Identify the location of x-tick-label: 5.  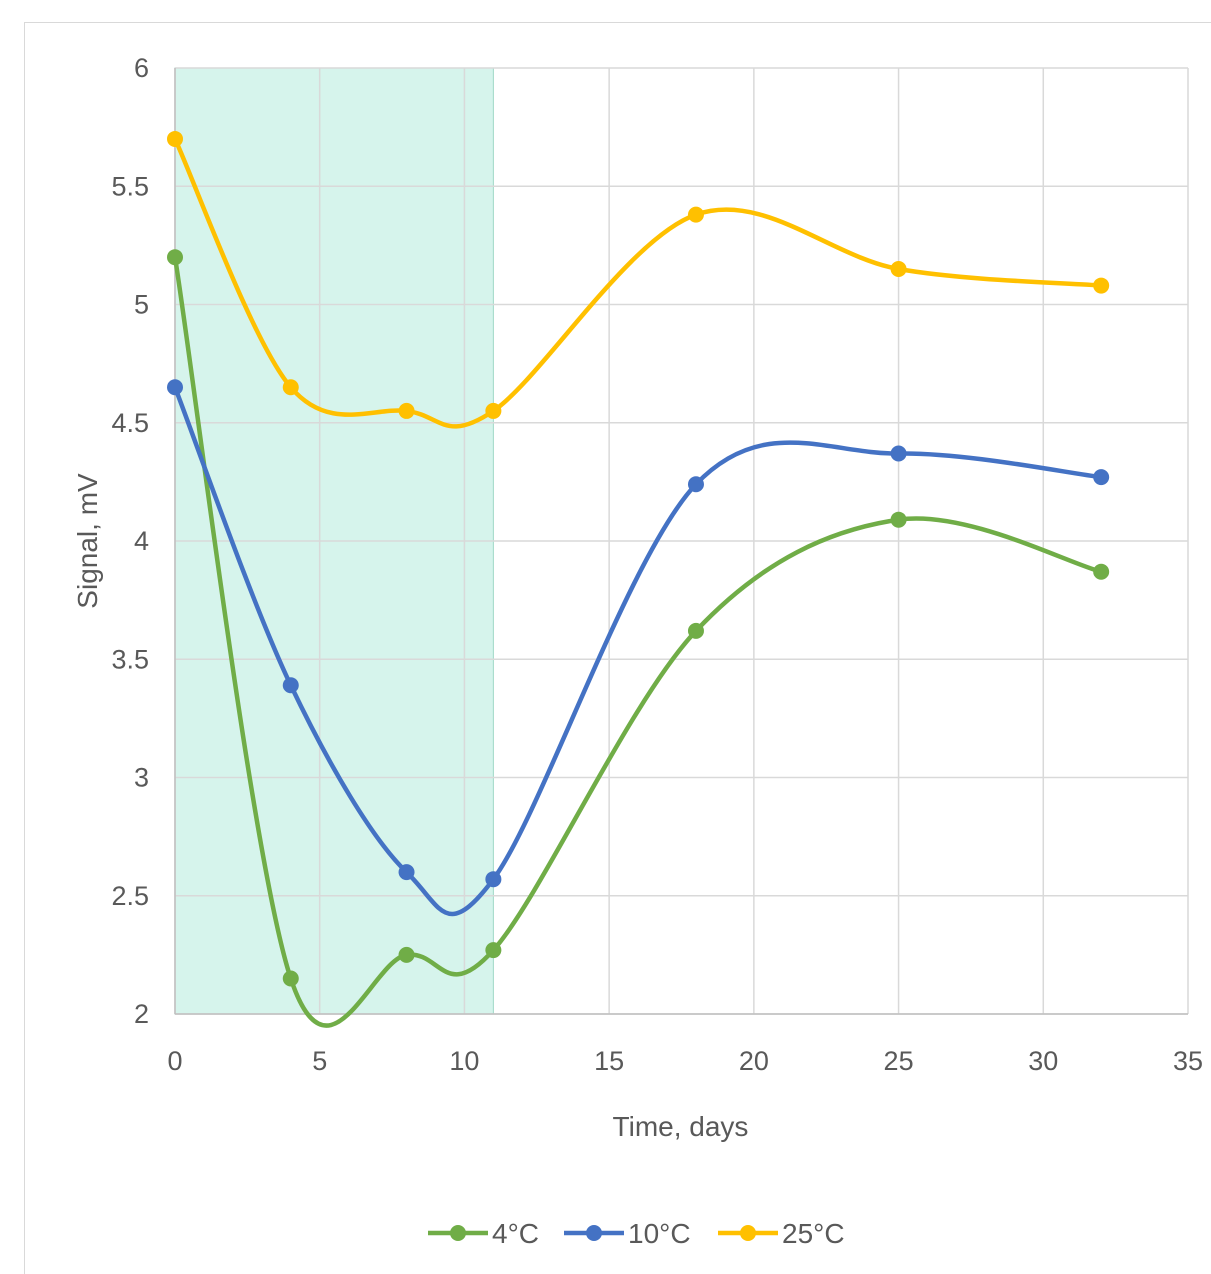
(319, 1061).